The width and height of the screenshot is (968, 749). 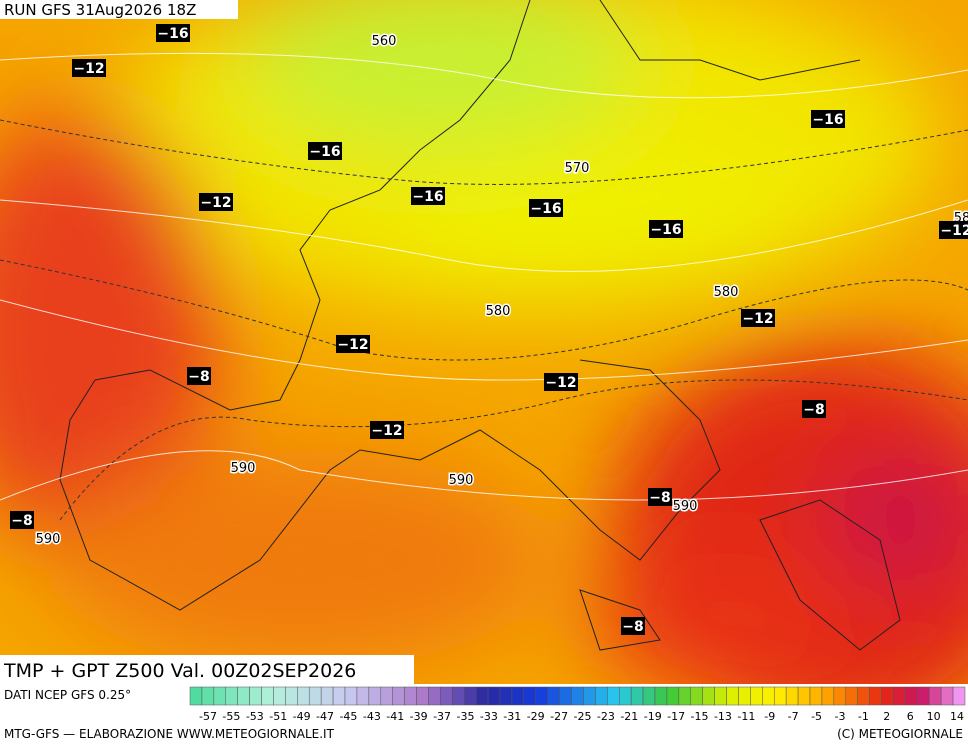 I want to click on gpt-label: 560, so click(x=384, y=41).